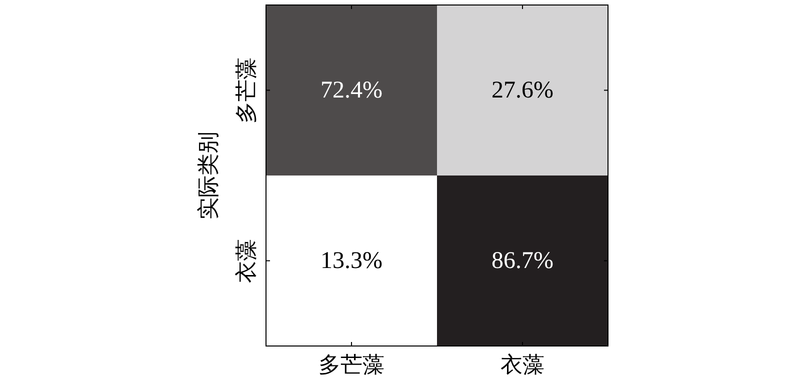 The height and width of the screenshot is (382, 800). I want to click on data-label: 13.3%, so click(351, 261).